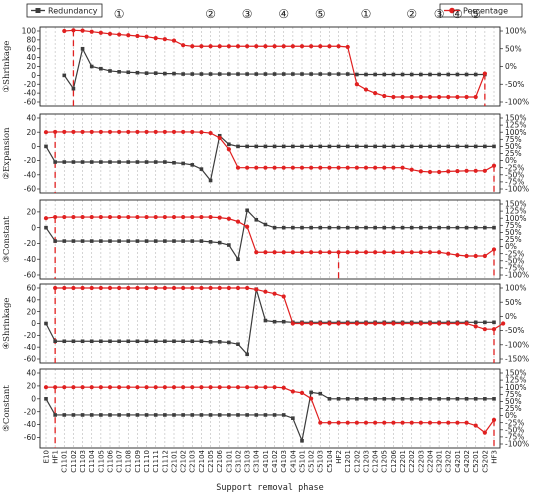 Image resolution: width=550 pixels, height=495 pixels. What do you see at coordinates (248, 461) in the screenshot?
I see `x-tick-label: C3103` at bounding box center [248, 461].